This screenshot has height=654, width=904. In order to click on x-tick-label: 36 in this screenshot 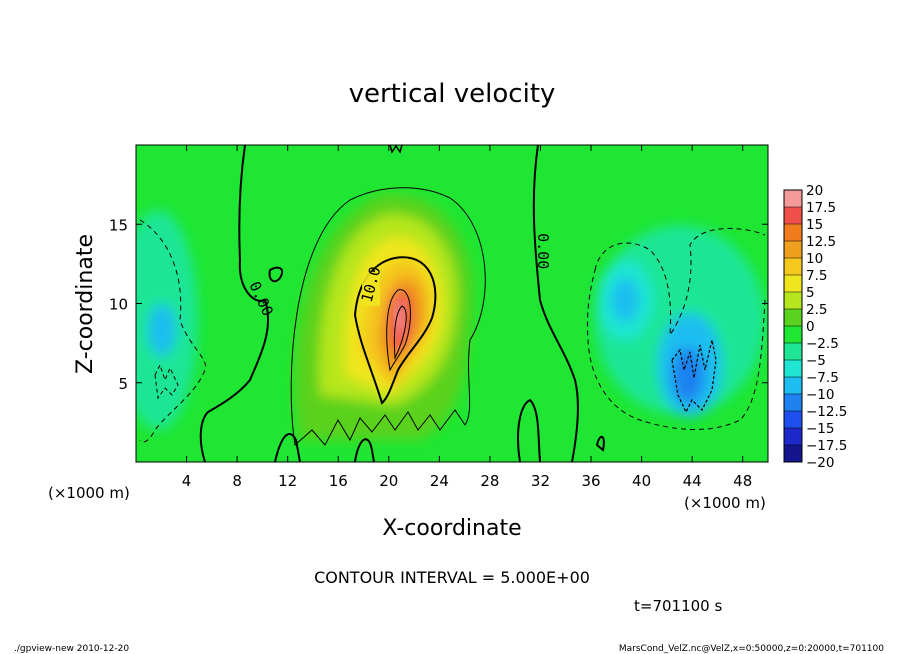, I will do `click(590, 481)`.